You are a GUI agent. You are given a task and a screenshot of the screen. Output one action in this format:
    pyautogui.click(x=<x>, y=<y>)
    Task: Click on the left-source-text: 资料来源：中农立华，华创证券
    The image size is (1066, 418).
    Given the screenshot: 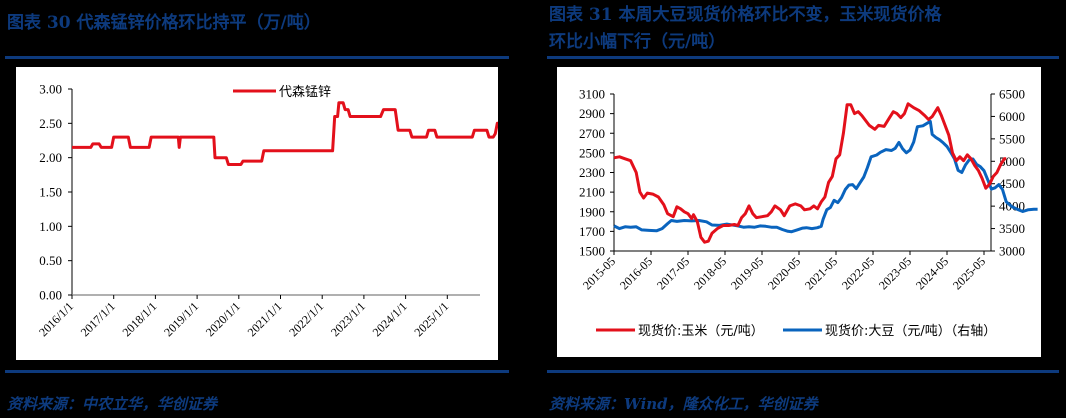 What is the action you would take?
    pyautogui.click(x=112, y=404)
    